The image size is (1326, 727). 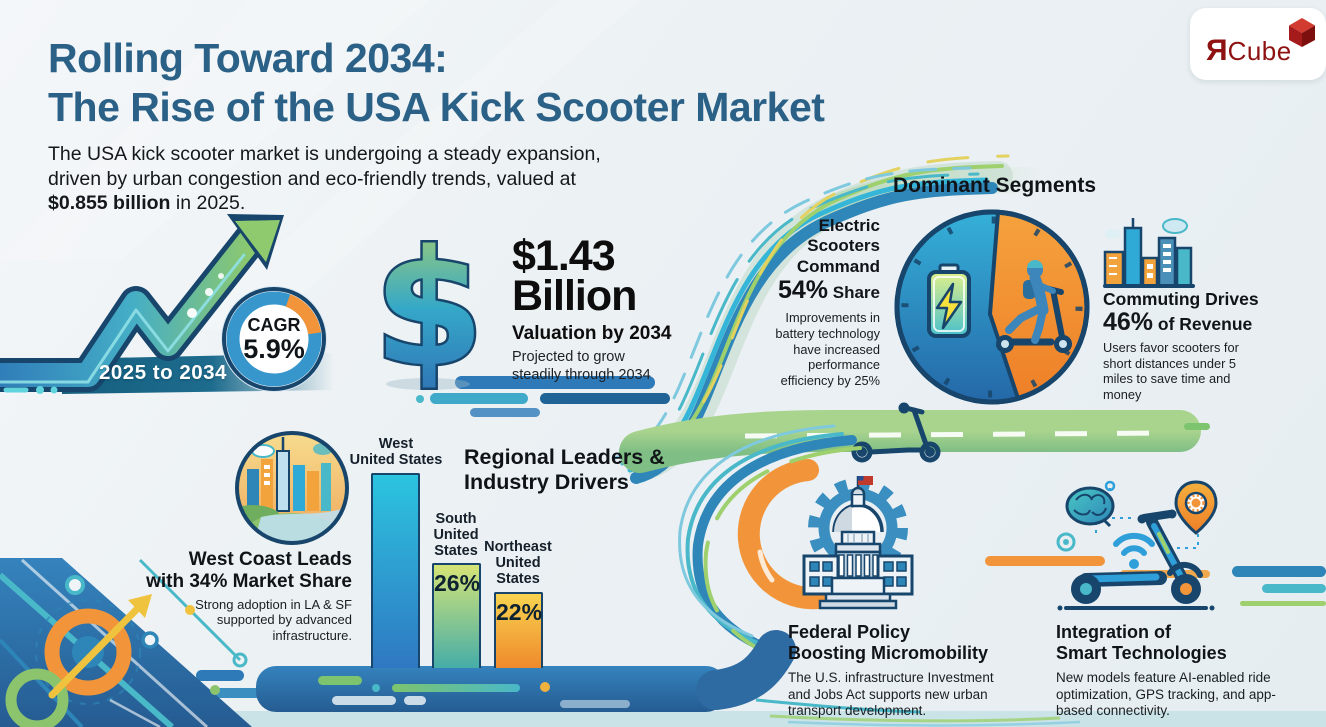 What do you see at coordinates (1217, 50) in the screenshot?
I see `brand-letter: Я` at bounding box center [1217, 50].